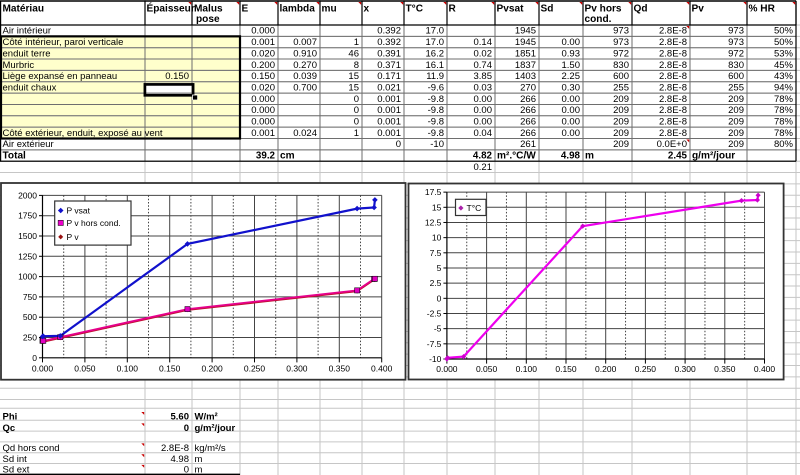 The image size is (800, 475). Describe the element at coordinates (27, 195) in the screenshot. I see `svg-text: 2000` at that location.